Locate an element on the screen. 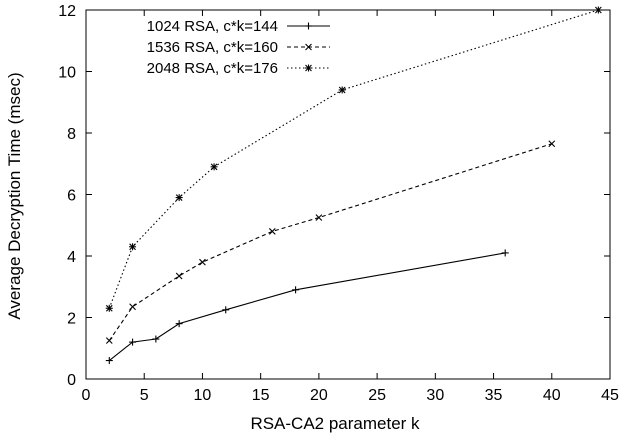 This screenshot has width=632, height=436. y-tick-label: 2 is located at coordinates (71, 319).